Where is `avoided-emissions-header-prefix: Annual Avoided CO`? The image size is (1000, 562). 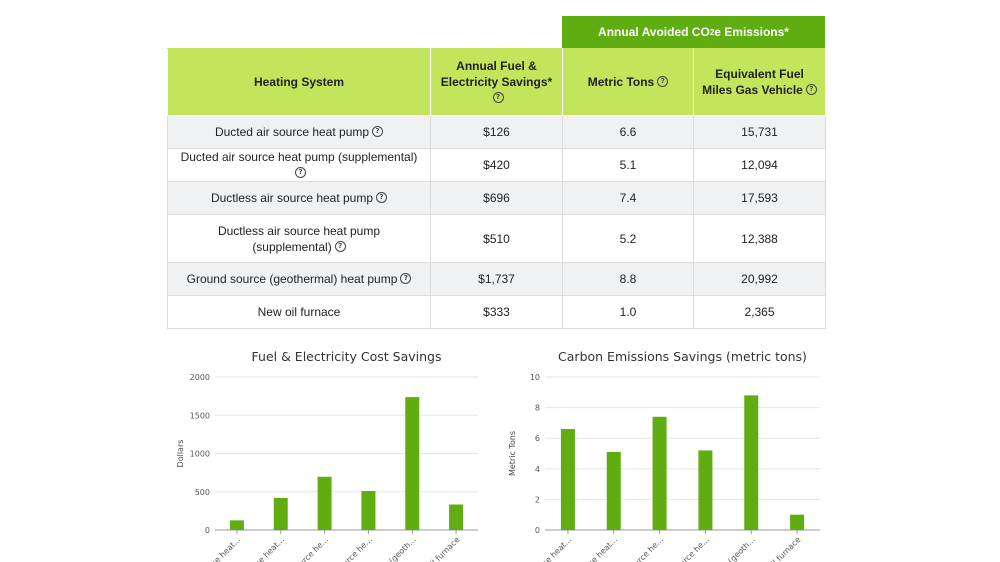
avoided-emissions-header-prefix: Annual Avoided CO is located at coordinates (654, 32).